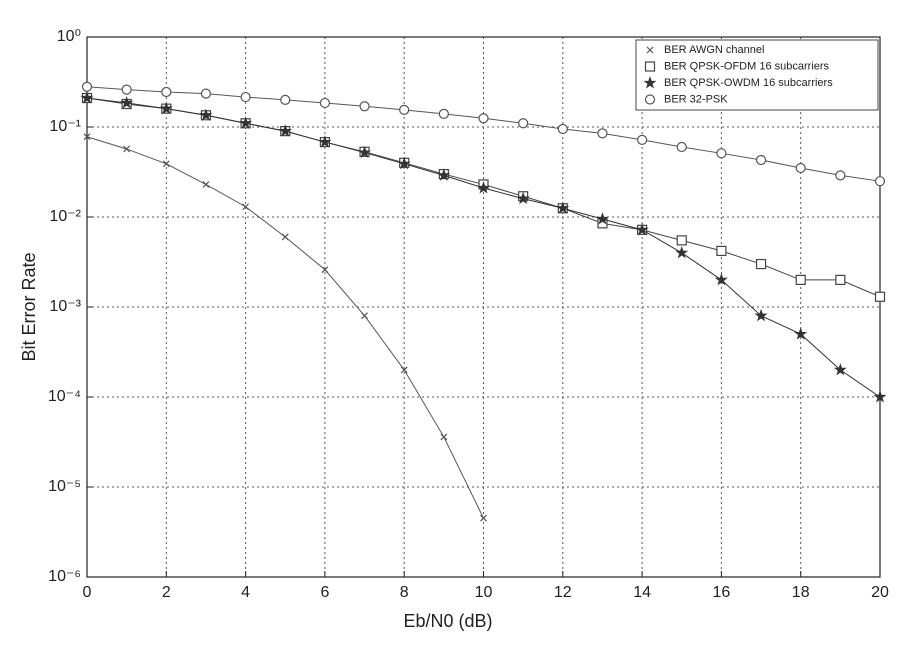  Describe the element at coordinates (801, 592) in the screenshot. I see `x-tick-label: 18` at that location.